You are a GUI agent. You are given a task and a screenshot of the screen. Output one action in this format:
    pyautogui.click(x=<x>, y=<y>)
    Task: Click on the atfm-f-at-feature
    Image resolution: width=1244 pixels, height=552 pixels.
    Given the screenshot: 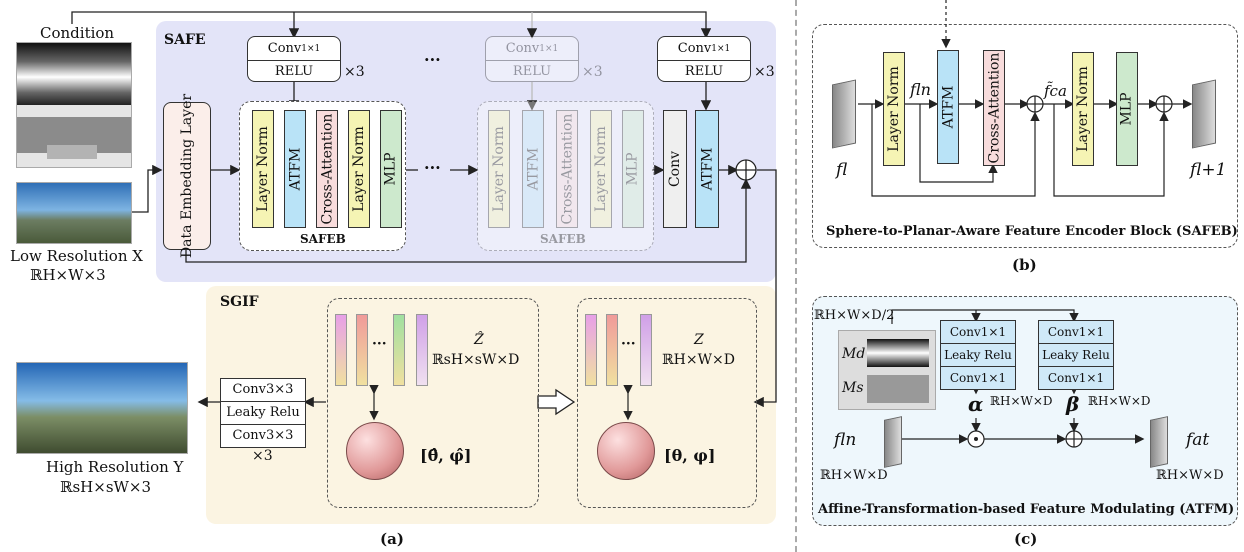 What is the action you would take?
    pyautogui.click(x=1159, y=442)
    